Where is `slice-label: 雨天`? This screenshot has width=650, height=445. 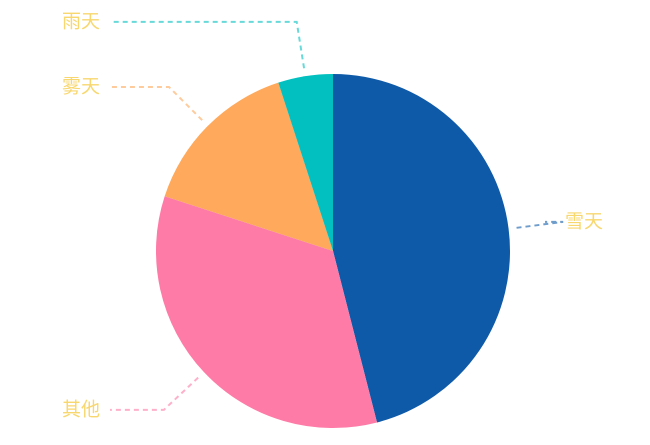 slice-label: 雨天 is located at coordinates (81, 21).